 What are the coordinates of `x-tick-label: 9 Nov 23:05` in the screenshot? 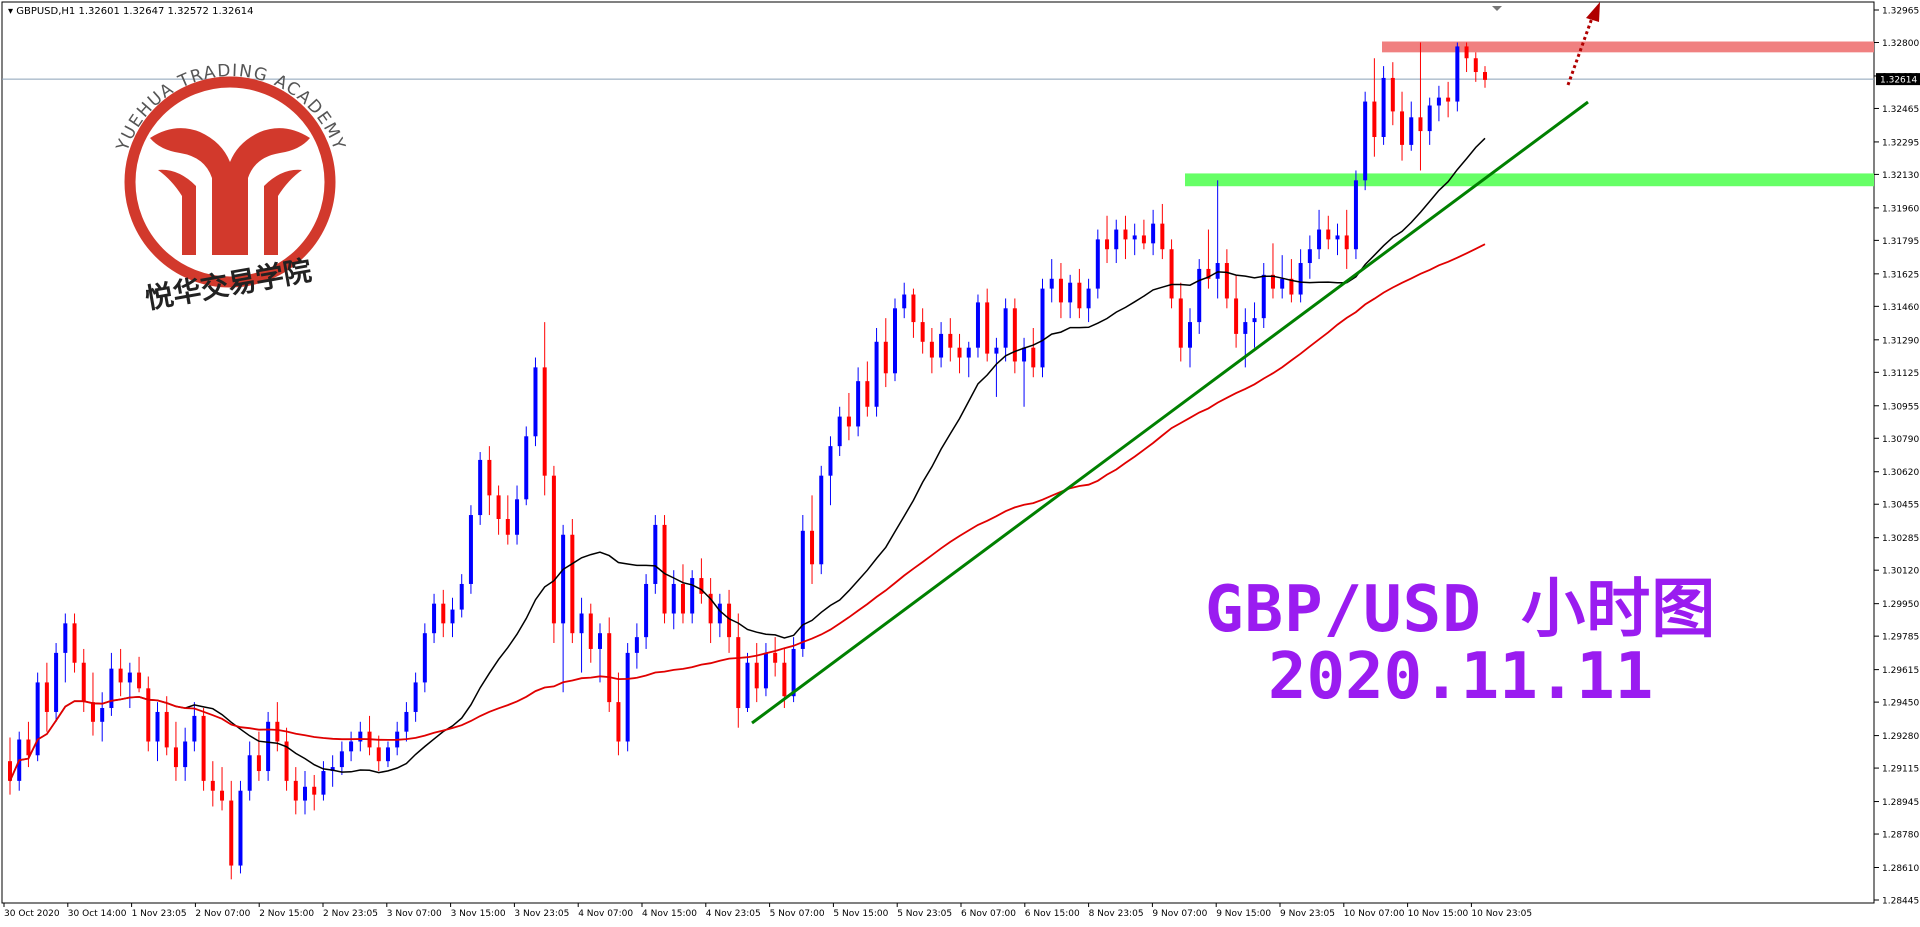 It's located at (1307, 914).